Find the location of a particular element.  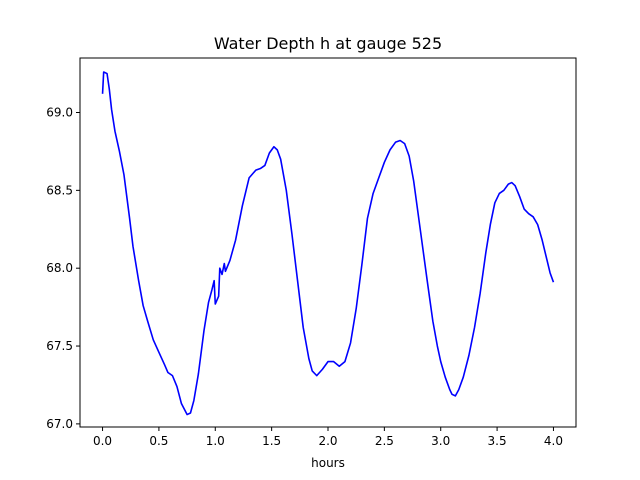

x-tick-label: 0.0 is located at coordinates (102, 441).